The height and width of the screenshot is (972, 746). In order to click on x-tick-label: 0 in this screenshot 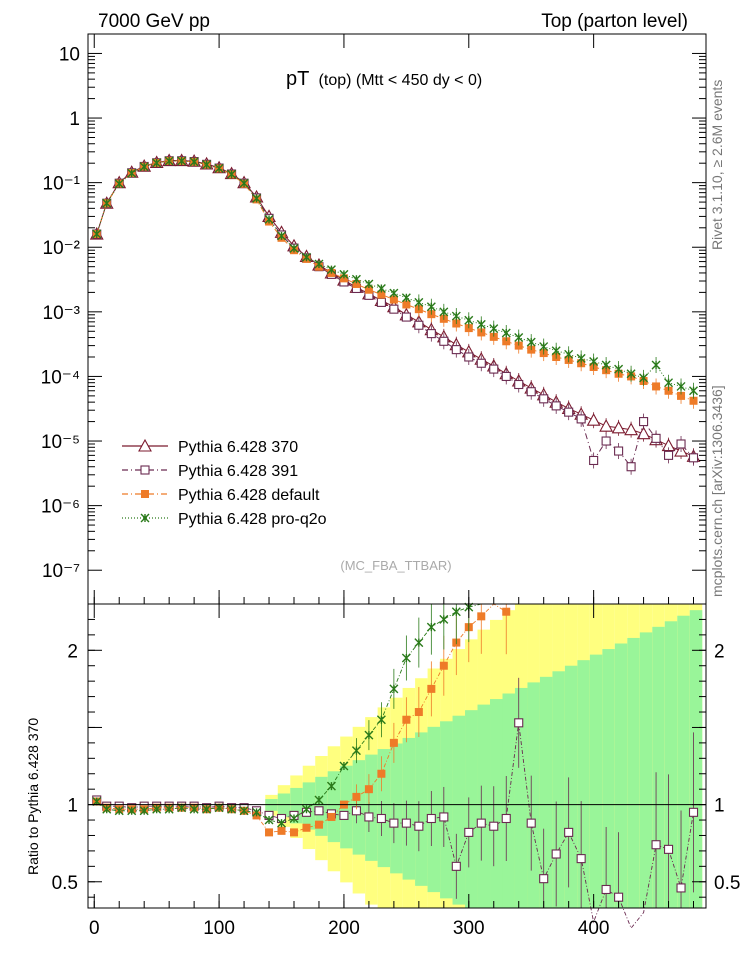, I will do `click(94, 928)`.